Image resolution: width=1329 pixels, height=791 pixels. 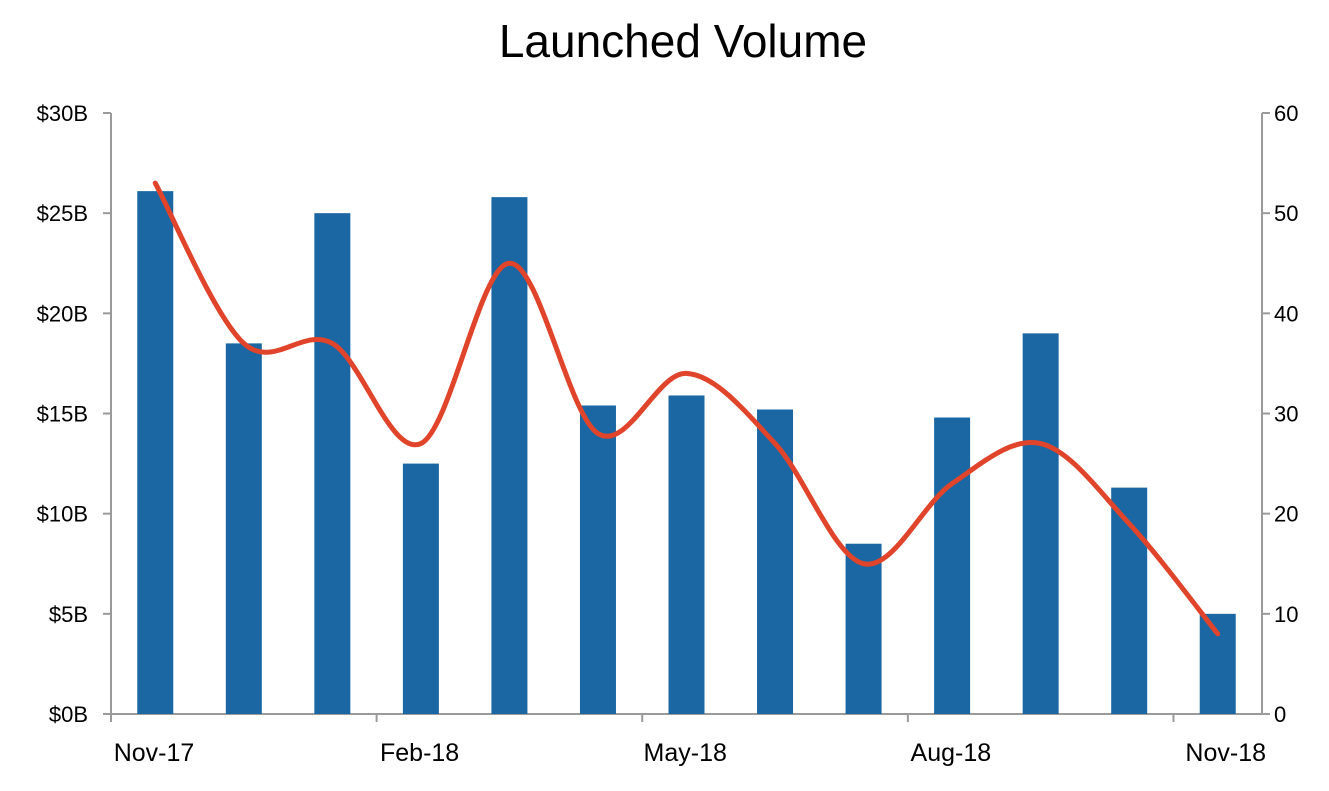 What do you see at coordinates (62, 213) in the screenshot?
I see `left-axis-tick-label: $25B` at bounding box center [62, 213].